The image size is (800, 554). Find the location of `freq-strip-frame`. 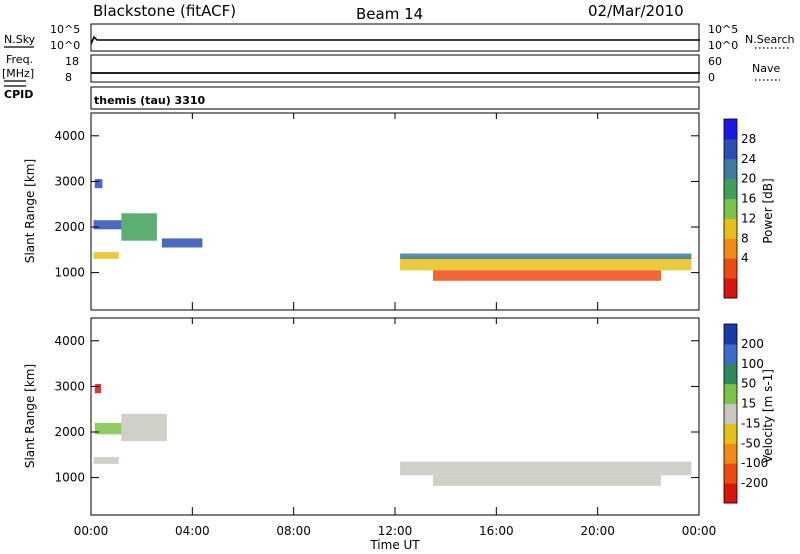

freq-strip-frame is located at coordinates (395, 68).